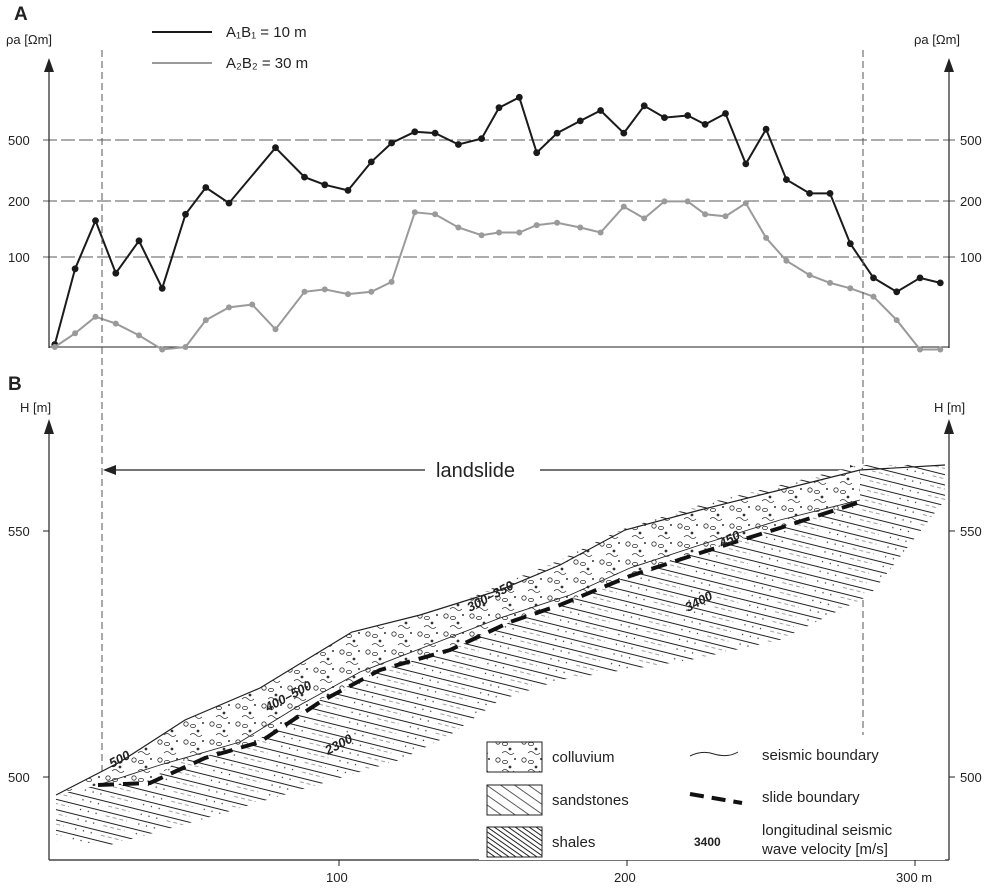  I want to click on panel-a-y-axis-right-arrow, so click(949, 65).